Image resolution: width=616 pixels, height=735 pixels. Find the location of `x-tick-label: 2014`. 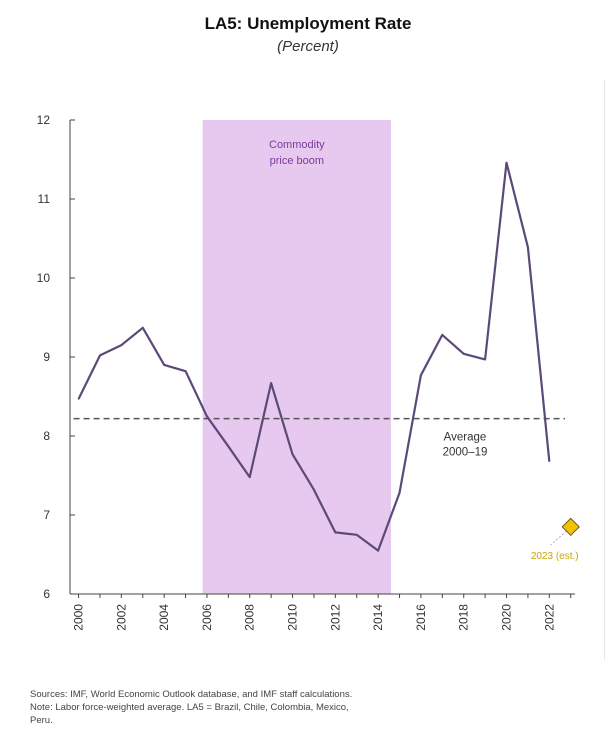

x-tick-label: 2014 is located at coordinates (378, 617).